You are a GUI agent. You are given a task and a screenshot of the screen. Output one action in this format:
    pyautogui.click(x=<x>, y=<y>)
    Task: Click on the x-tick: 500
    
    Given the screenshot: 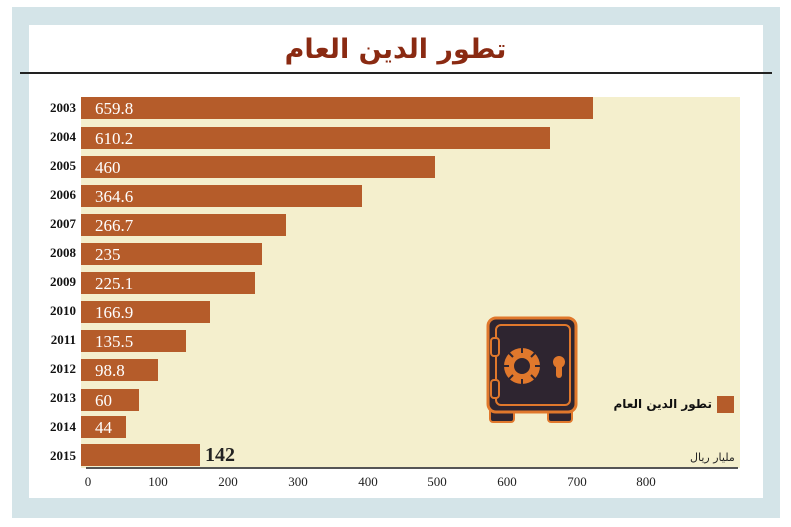 What is the action you would take?
    pyautogui.click(x=437, y=481)
    